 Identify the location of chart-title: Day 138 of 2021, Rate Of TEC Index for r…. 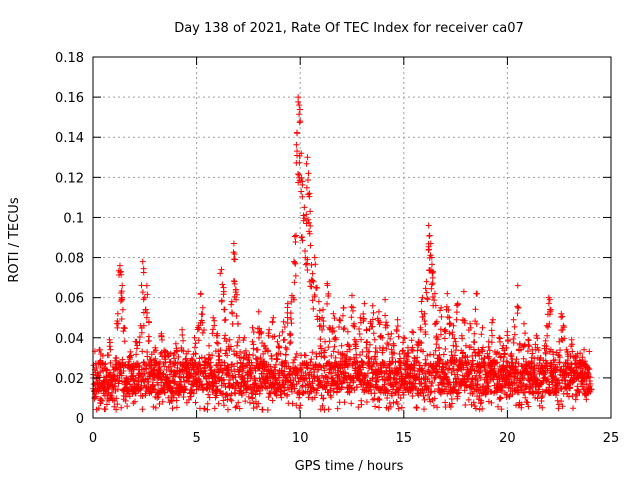
(349, 28).